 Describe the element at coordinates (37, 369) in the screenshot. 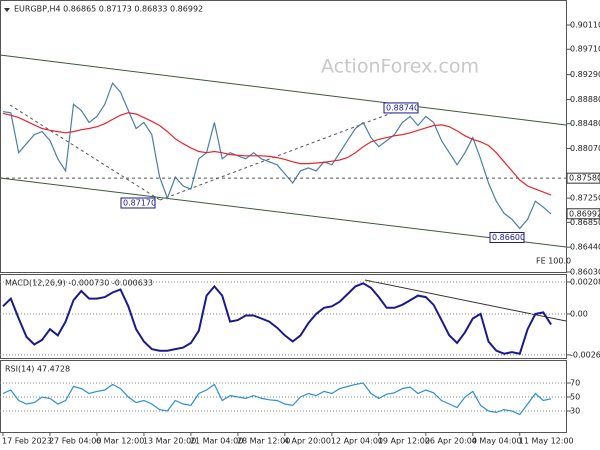

I see `rsi-title: RSI(14) 47.4728` at that location.